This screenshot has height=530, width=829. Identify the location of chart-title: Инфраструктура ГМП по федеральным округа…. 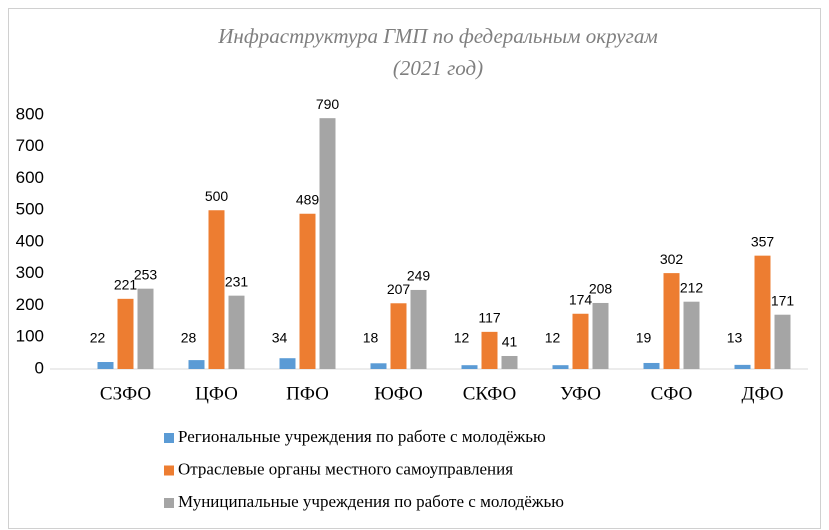
(437, 36).